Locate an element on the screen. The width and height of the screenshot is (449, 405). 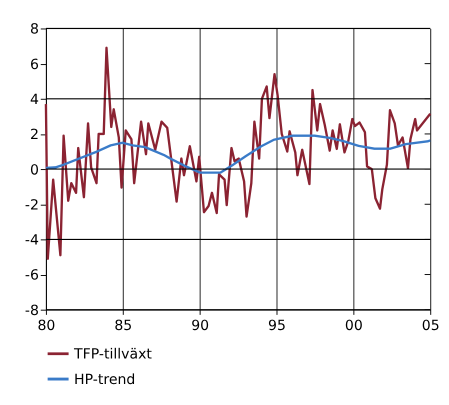
x-tick-label: 80 is located at coordinates (46, 326).